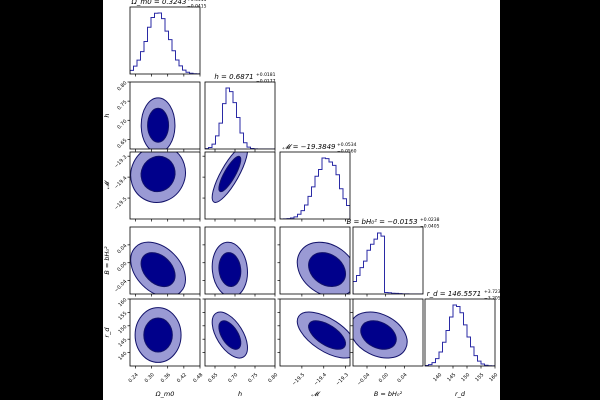 This screenshot has height=400, width=600. I want to click on histogram-M, so click(315, 188).